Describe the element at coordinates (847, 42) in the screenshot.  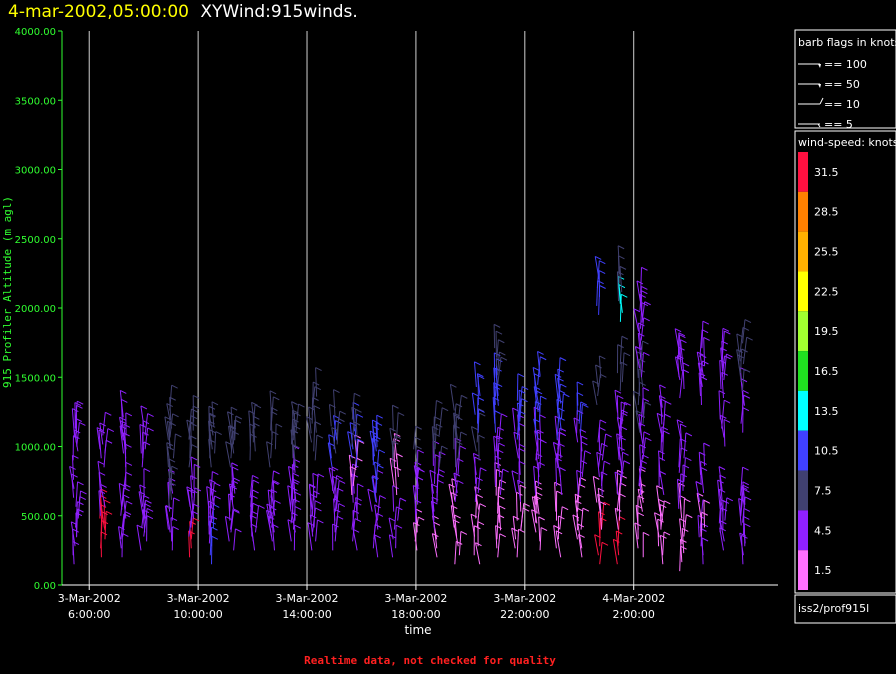
I see `barb-legend-title: barb flags in knots` at that location.